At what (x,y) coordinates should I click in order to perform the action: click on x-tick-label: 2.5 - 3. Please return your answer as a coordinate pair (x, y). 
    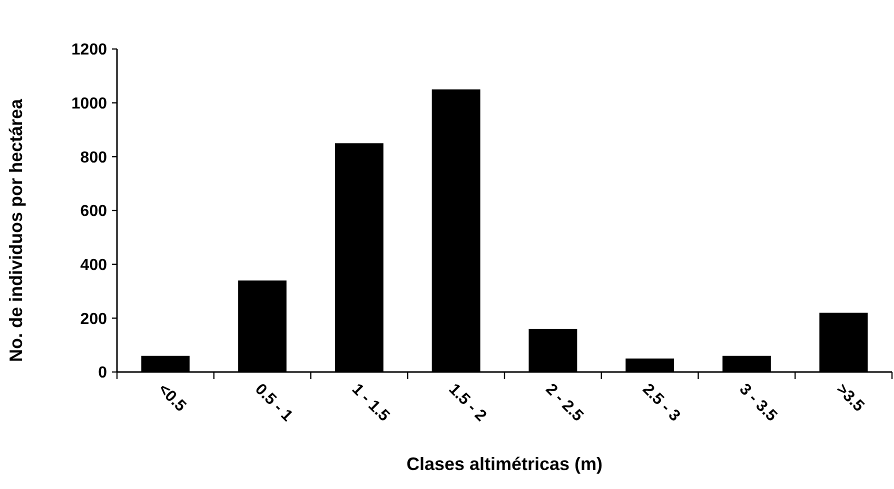
    Looking at the image, I should click on (661, 402).